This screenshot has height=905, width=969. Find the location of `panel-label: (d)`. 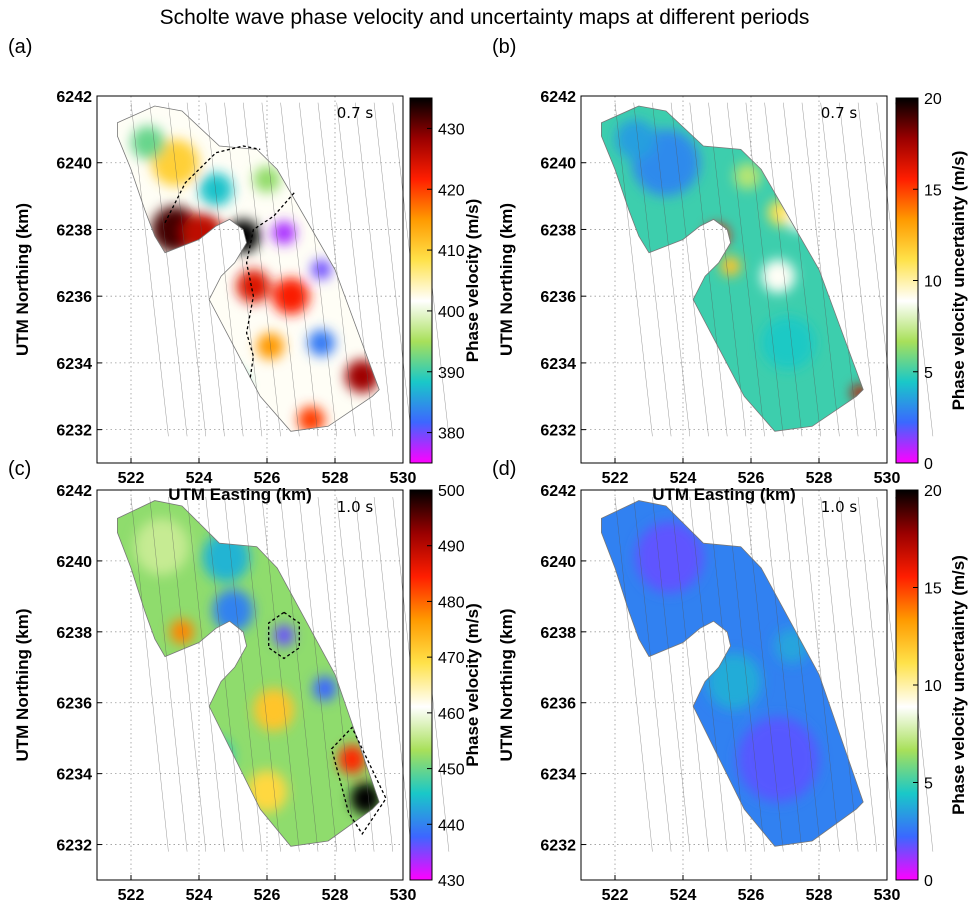

panel-label: (d) is located at coordinates (504, 469).